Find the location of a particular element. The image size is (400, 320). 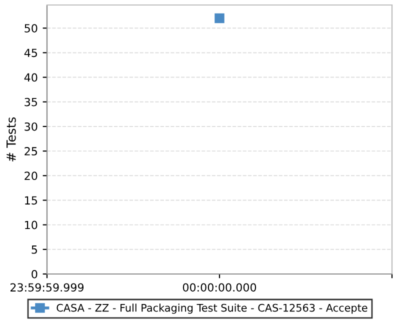

x-tick-label: 00:00:00.000 is located at coordinates (219, 287).